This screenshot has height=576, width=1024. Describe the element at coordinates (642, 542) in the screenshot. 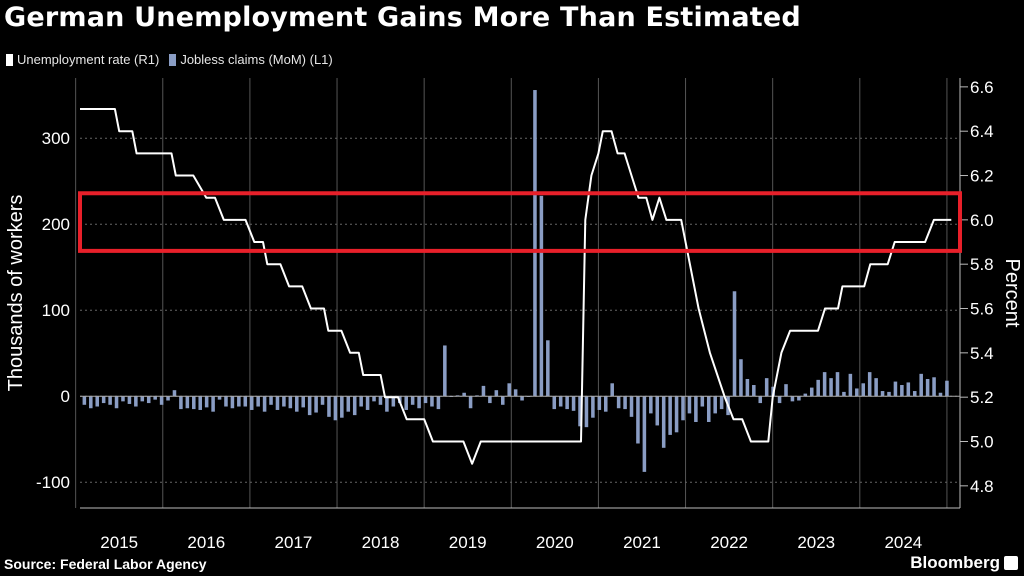

I see `x-tick-label: 2021` at that location.